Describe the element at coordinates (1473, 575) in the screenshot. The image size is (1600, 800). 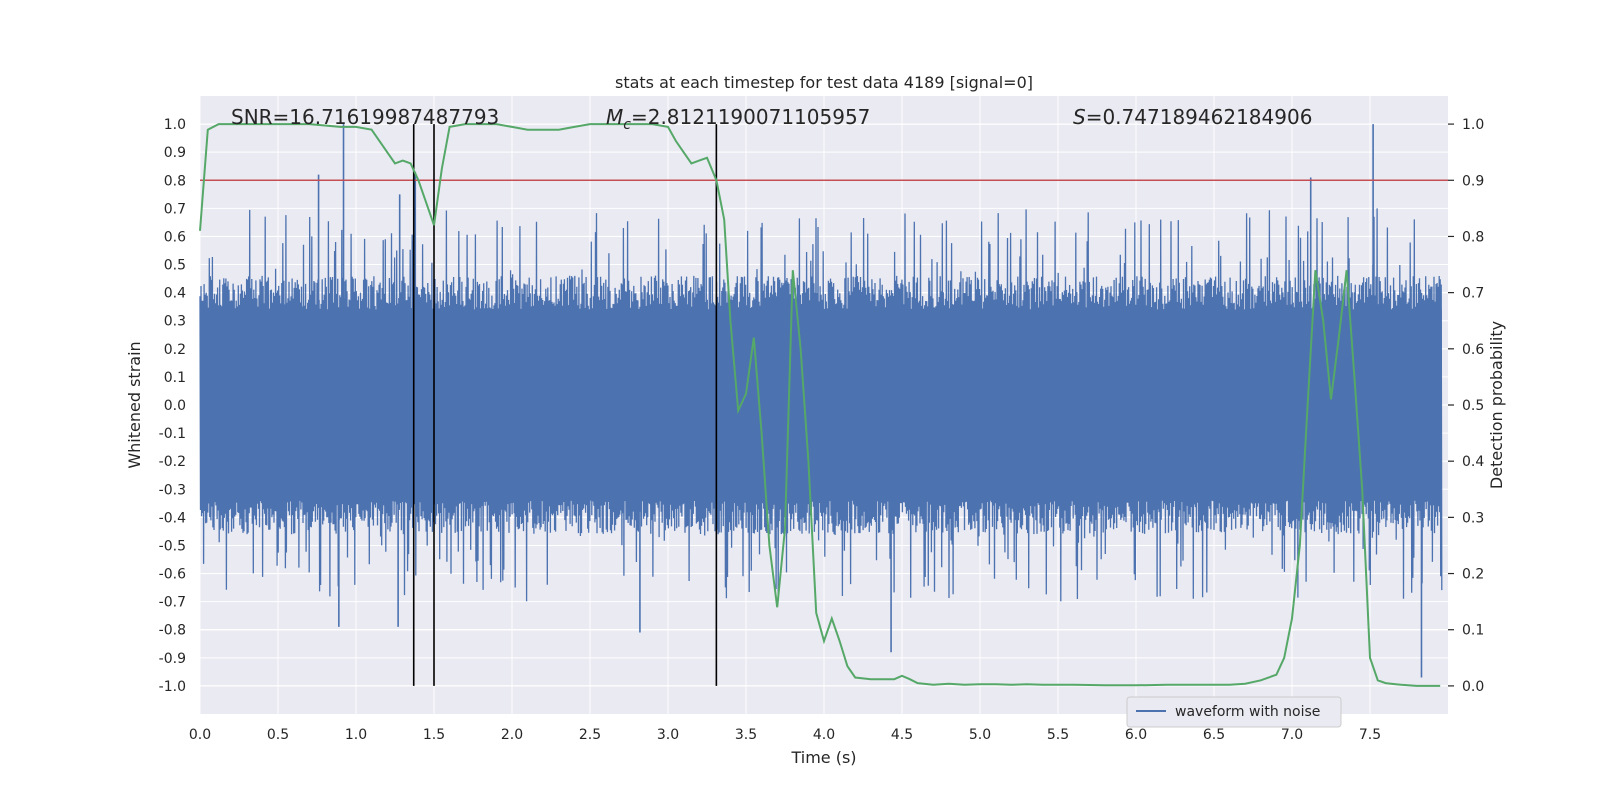
I see `y2-tick-label: 0.2` at that location.